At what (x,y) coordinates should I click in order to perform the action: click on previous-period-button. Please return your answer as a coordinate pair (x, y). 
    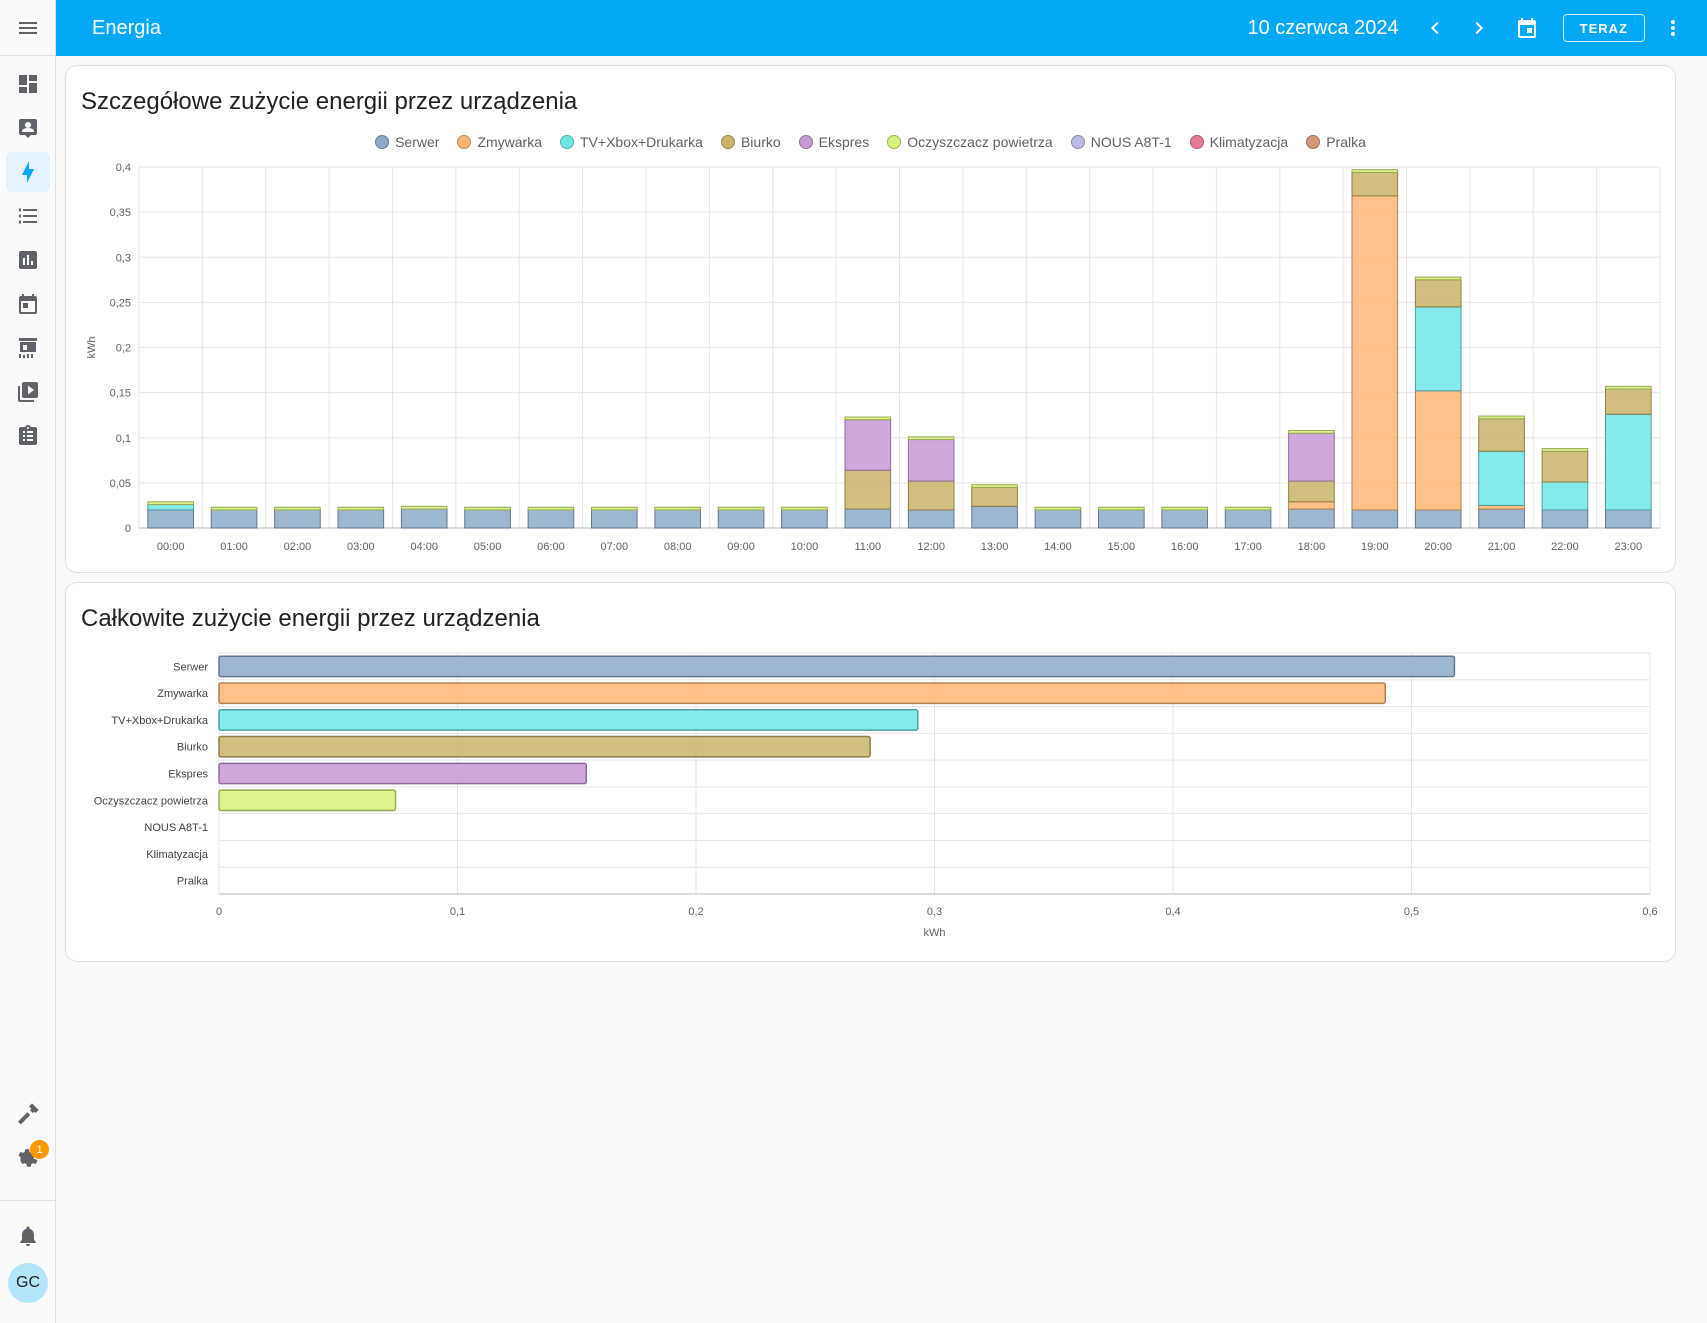
    Looking at the image, I should click on (1435, 28).